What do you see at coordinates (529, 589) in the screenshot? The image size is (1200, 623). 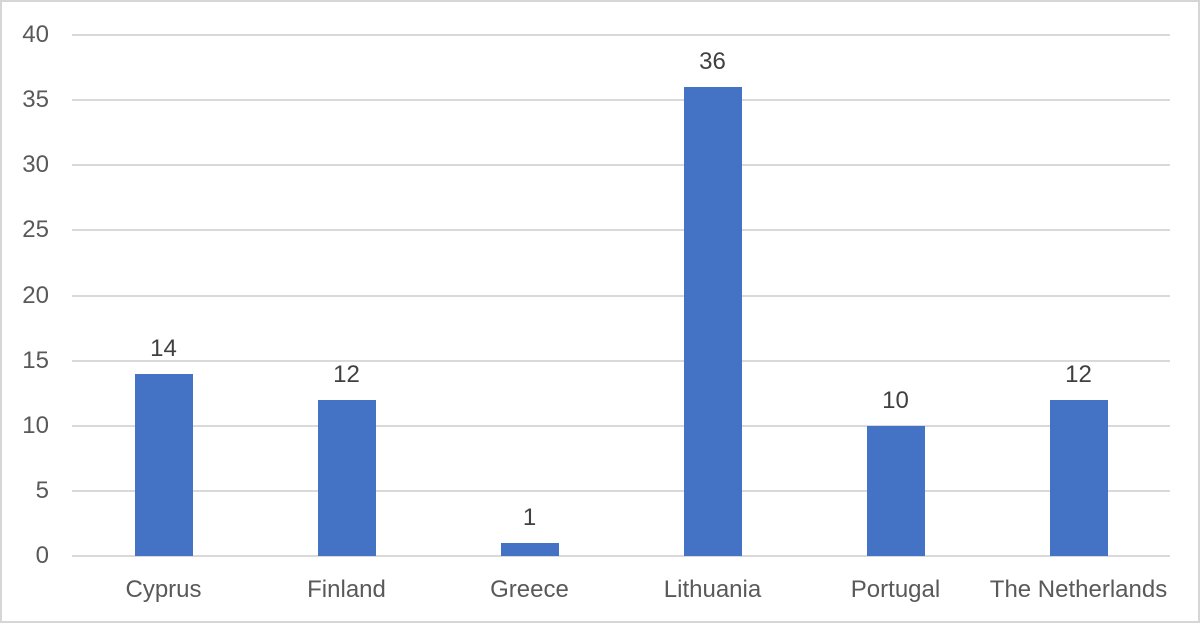 I see `category-label: Greece` at bounding box center [529, 589].